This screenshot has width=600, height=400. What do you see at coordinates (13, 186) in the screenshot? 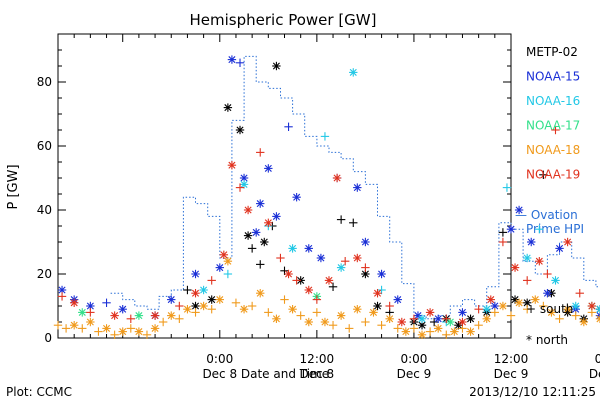
I see `y-axis-label: P [GW]` at bounding box center [13, 186].